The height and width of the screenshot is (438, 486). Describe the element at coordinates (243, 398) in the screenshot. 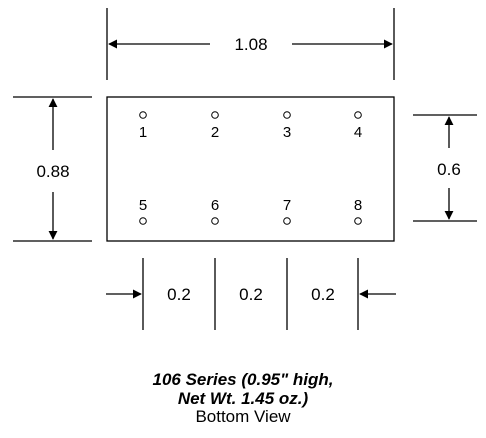

I see `caption-weight: Net Wt. 1.45 oz.)` at that location.